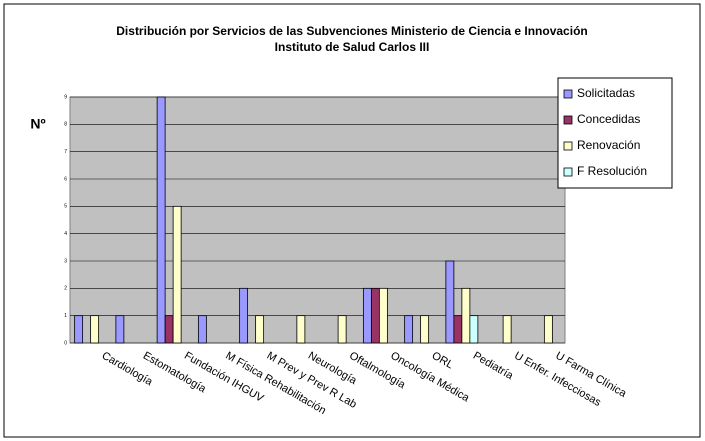 This screenshot has height=441, width=705. Describe the element at coordinates (352, 47) in the screenshot. I see `chart-subtitle: Instituto de Salud Carlos III` at that location.